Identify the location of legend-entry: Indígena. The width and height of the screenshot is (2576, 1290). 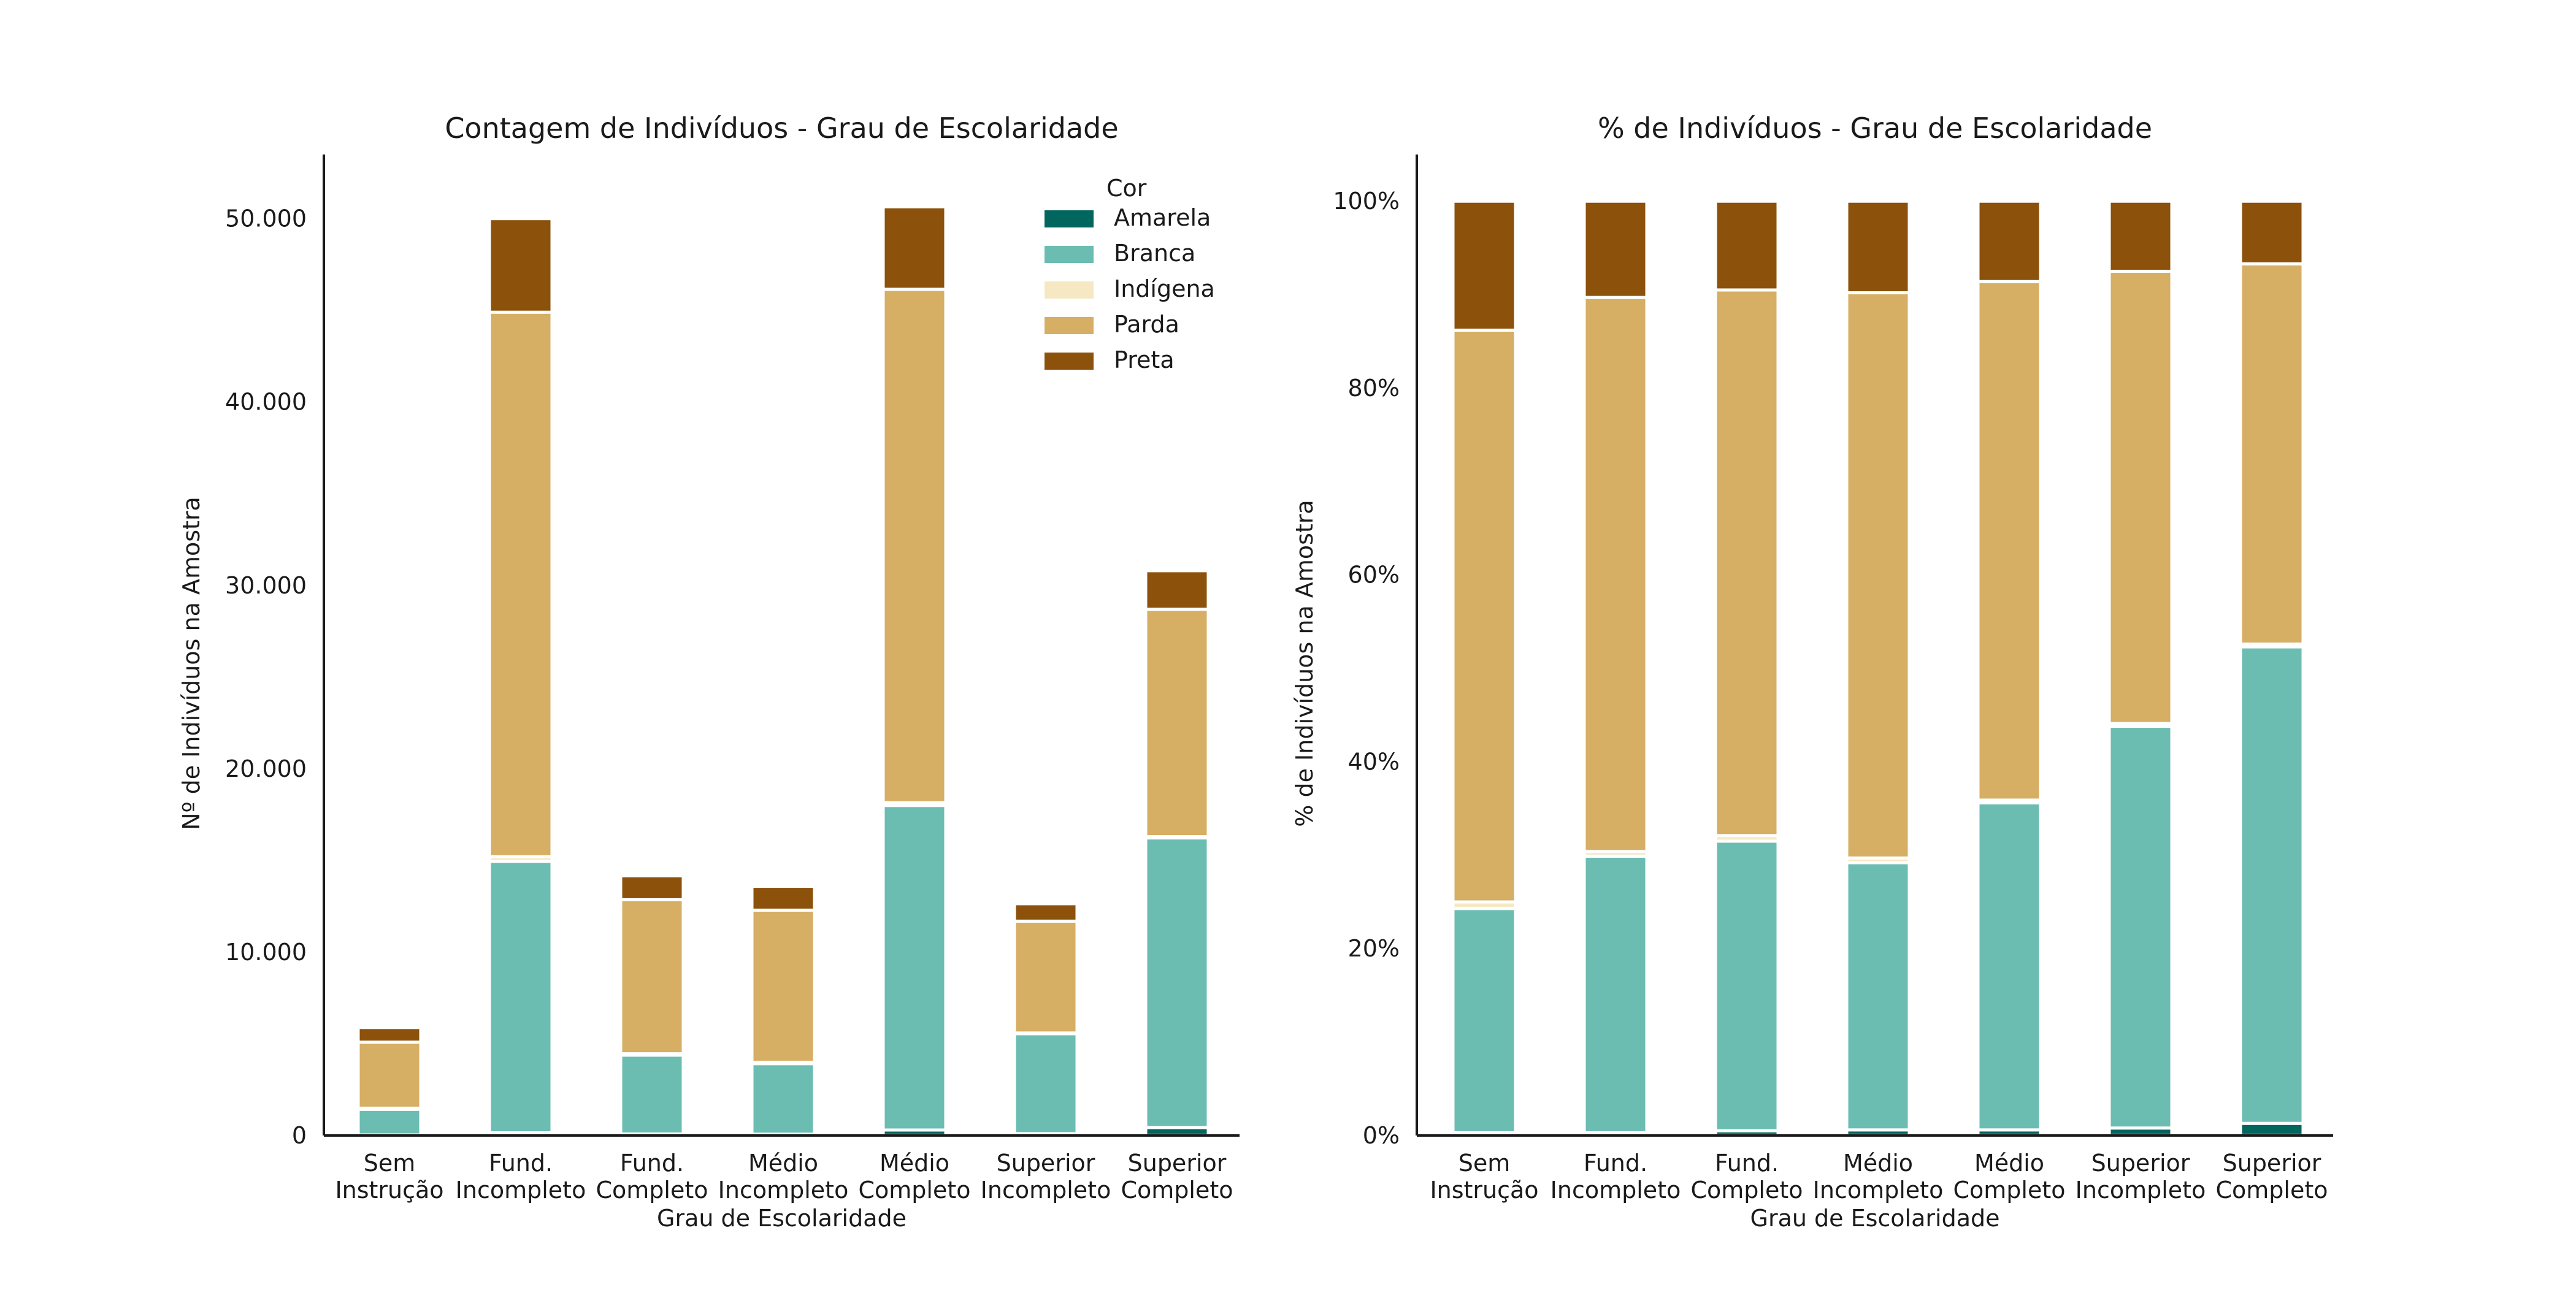
(1164, 288).